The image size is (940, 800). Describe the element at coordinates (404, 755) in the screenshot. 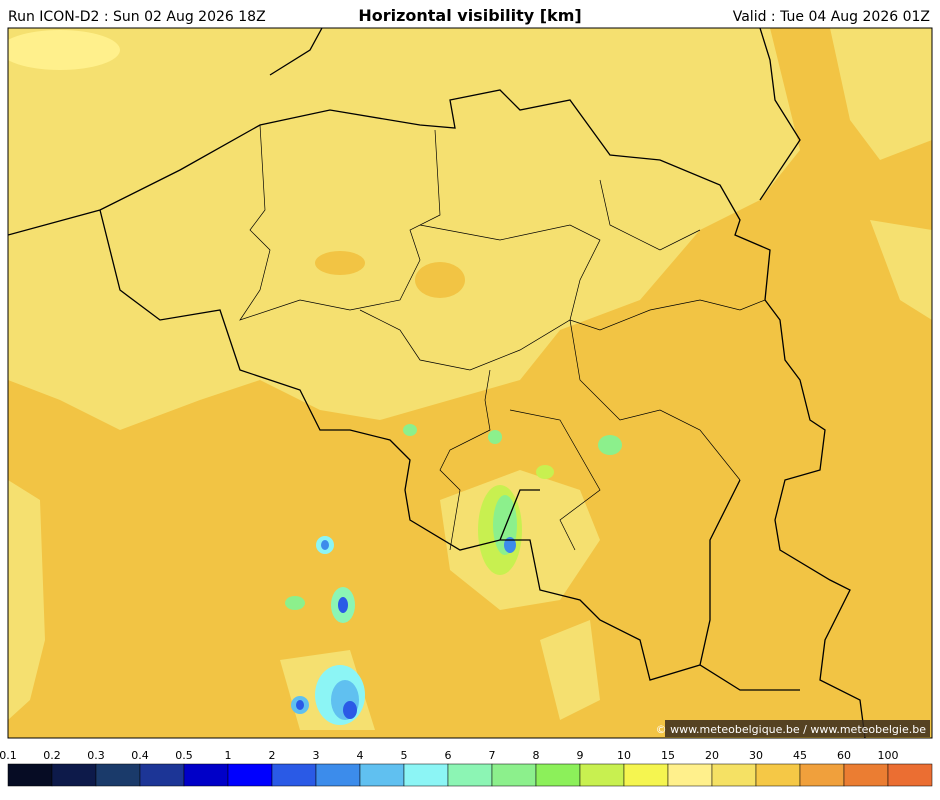

I see `colorbar-label: 5` at that location.